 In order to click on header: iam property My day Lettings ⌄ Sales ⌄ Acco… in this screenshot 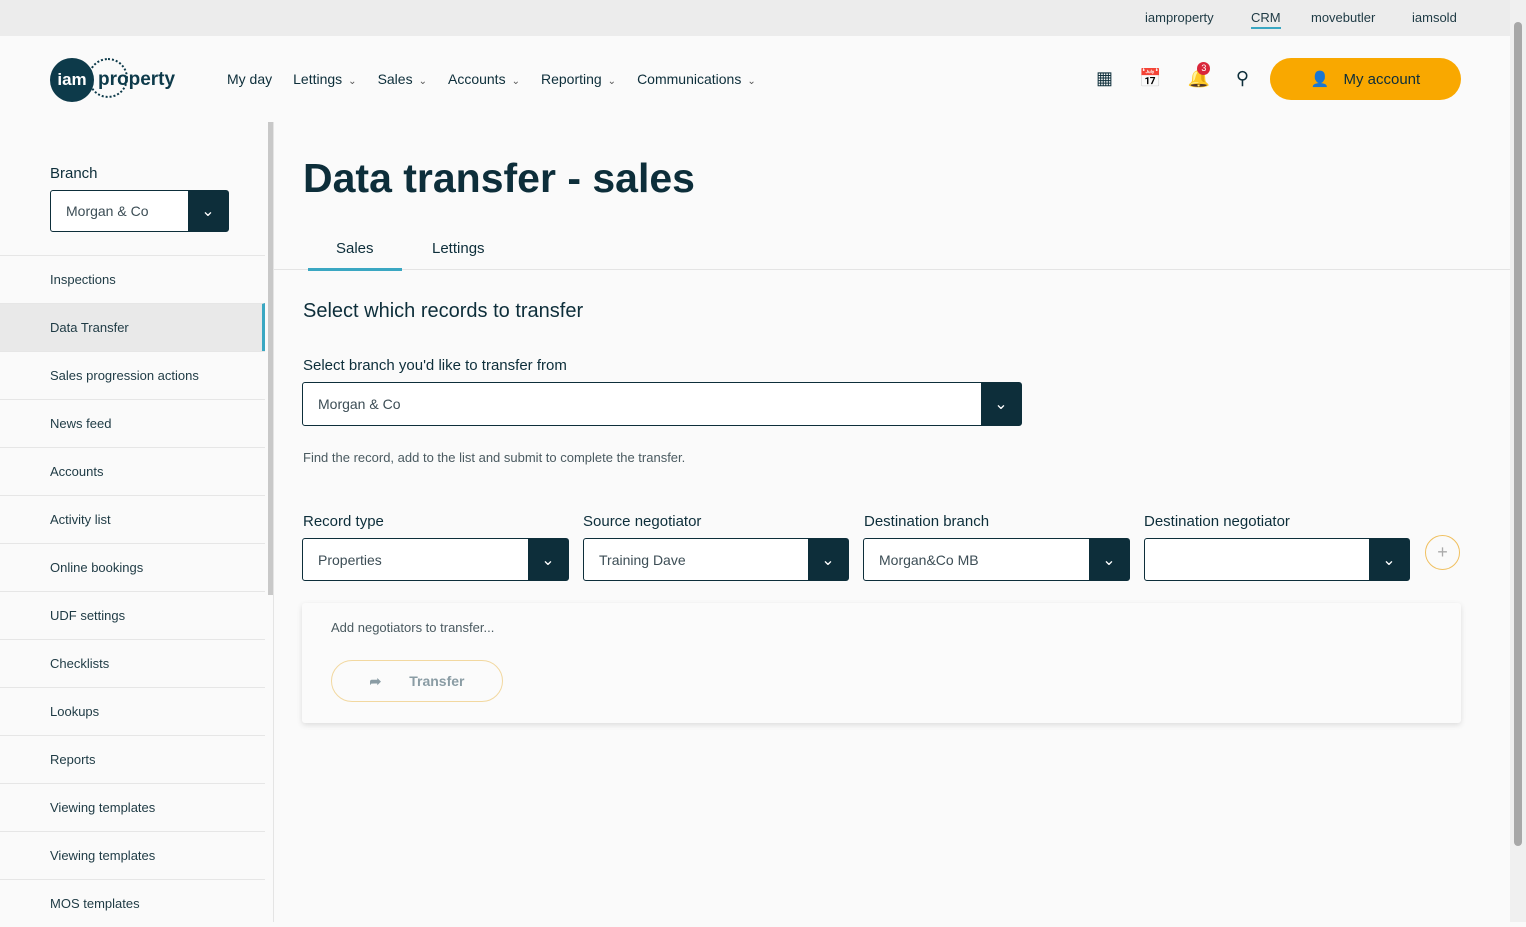, I will do `click(755, 79)`.